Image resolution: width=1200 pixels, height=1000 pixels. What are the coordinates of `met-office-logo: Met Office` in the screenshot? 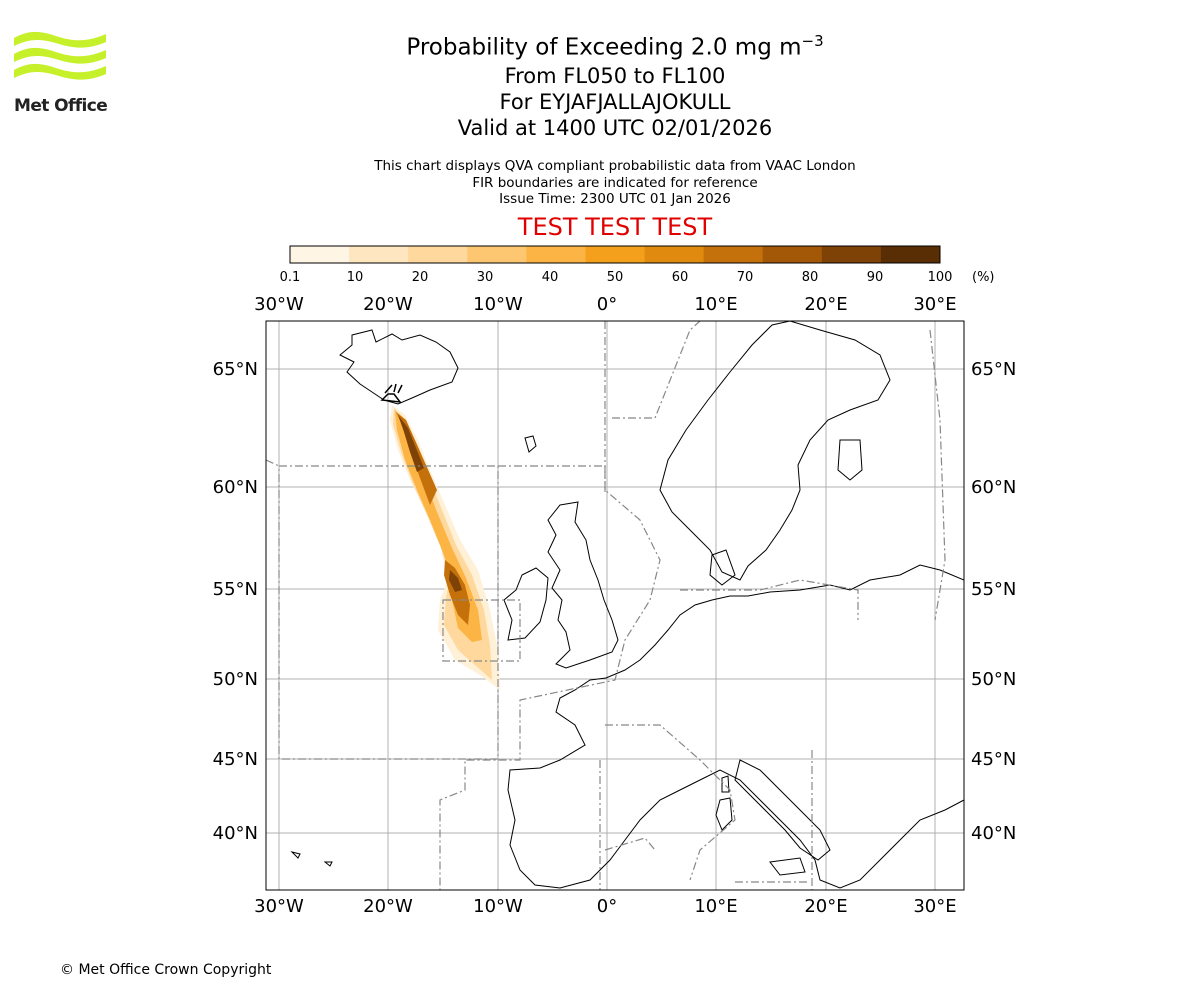 It's located at (61, 73).